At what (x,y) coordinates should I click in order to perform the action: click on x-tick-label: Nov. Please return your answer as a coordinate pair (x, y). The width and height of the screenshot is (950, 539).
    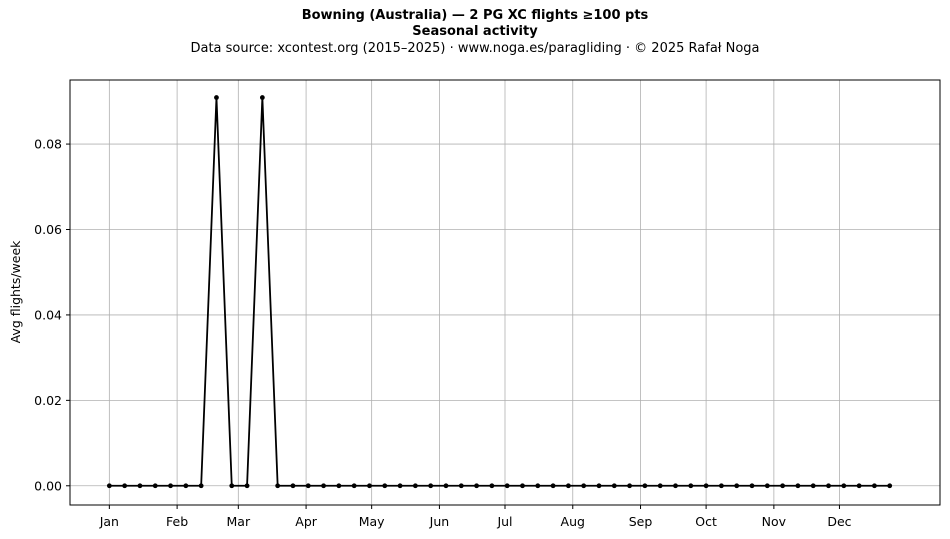
    Looking at the image, I should click on (774, 521).